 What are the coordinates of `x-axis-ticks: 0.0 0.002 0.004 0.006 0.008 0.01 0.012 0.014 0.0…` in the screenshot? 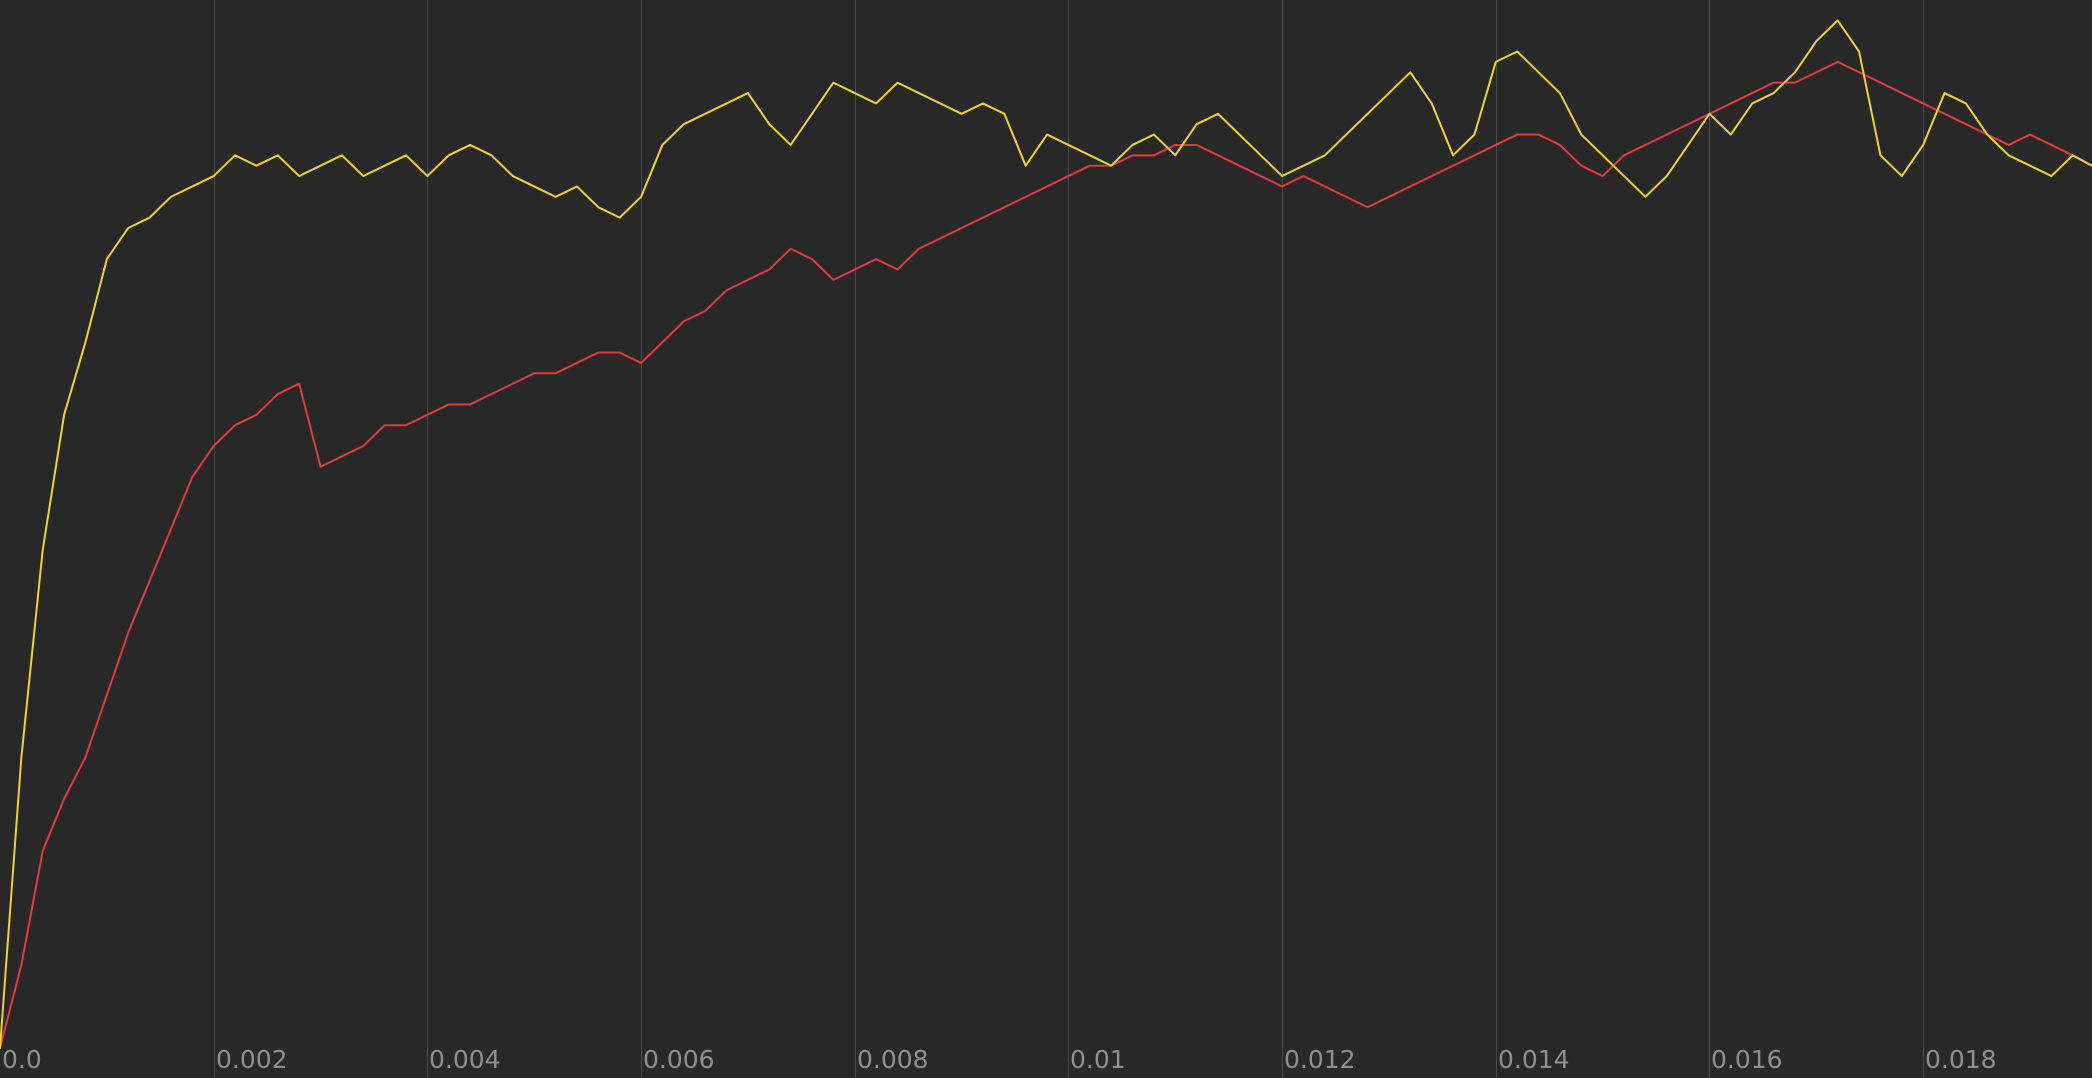 It's located at (999, 1059).